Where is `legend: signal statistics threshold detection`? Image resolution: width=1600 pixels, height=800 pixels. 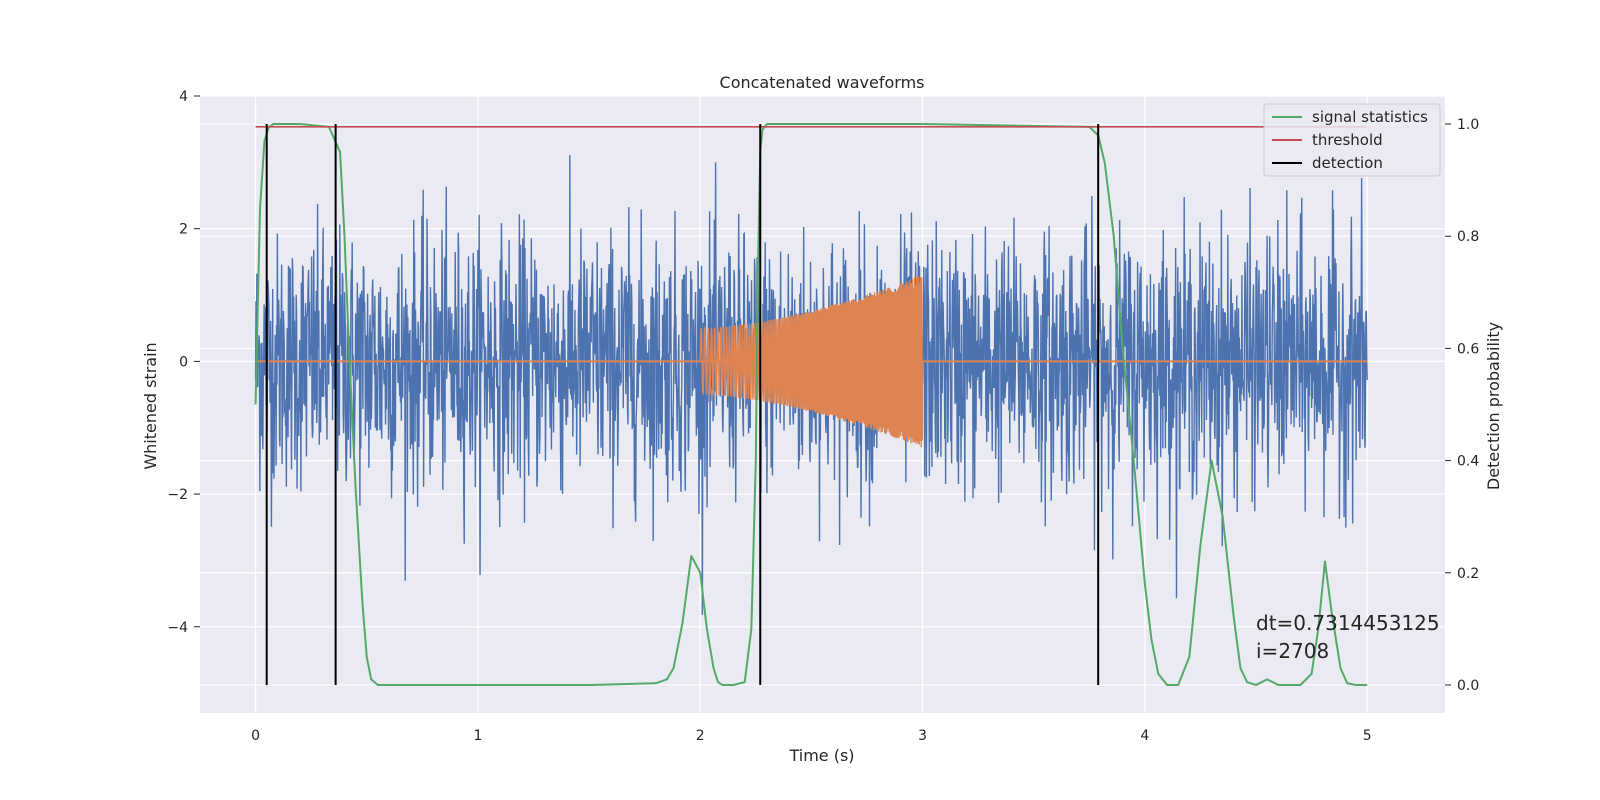
legend: signal statistics threshold detection is located at coordinates (1352, 140).